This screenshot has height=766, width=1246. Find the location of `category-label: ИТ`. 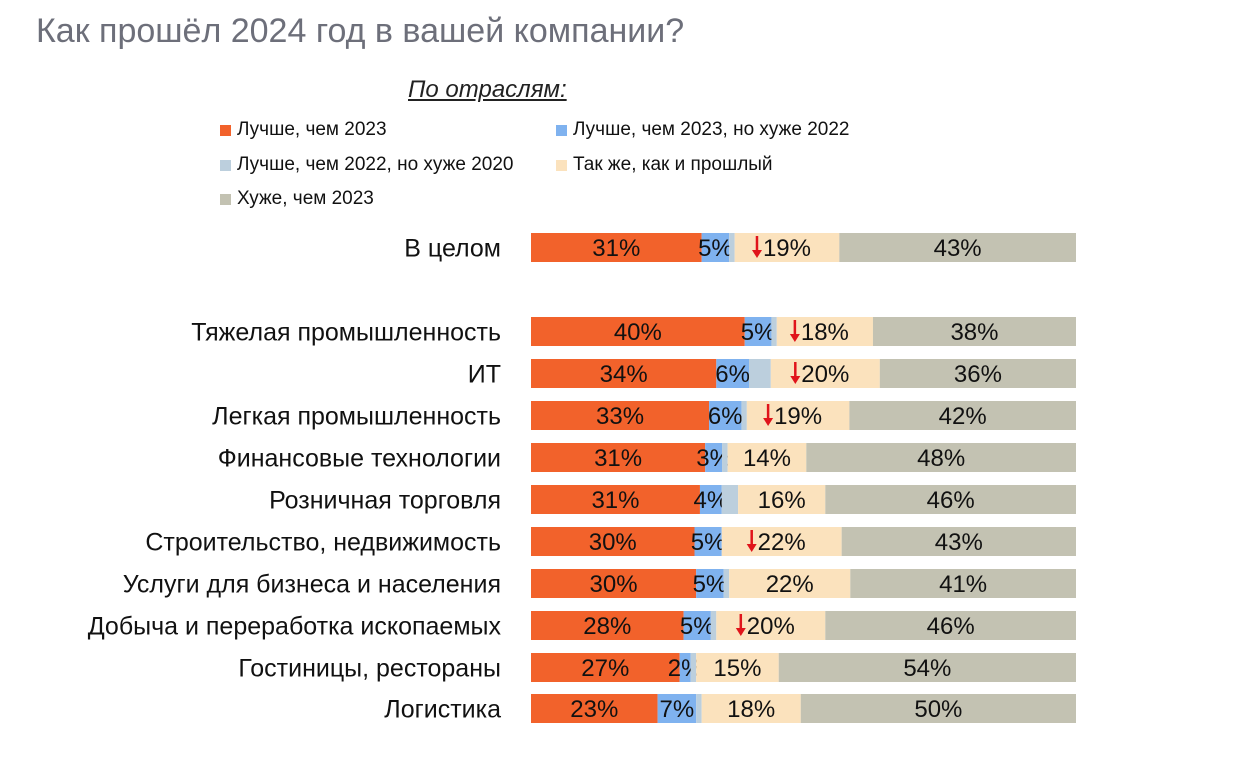

category-label: ИТ is located at coordinates (484, 375).